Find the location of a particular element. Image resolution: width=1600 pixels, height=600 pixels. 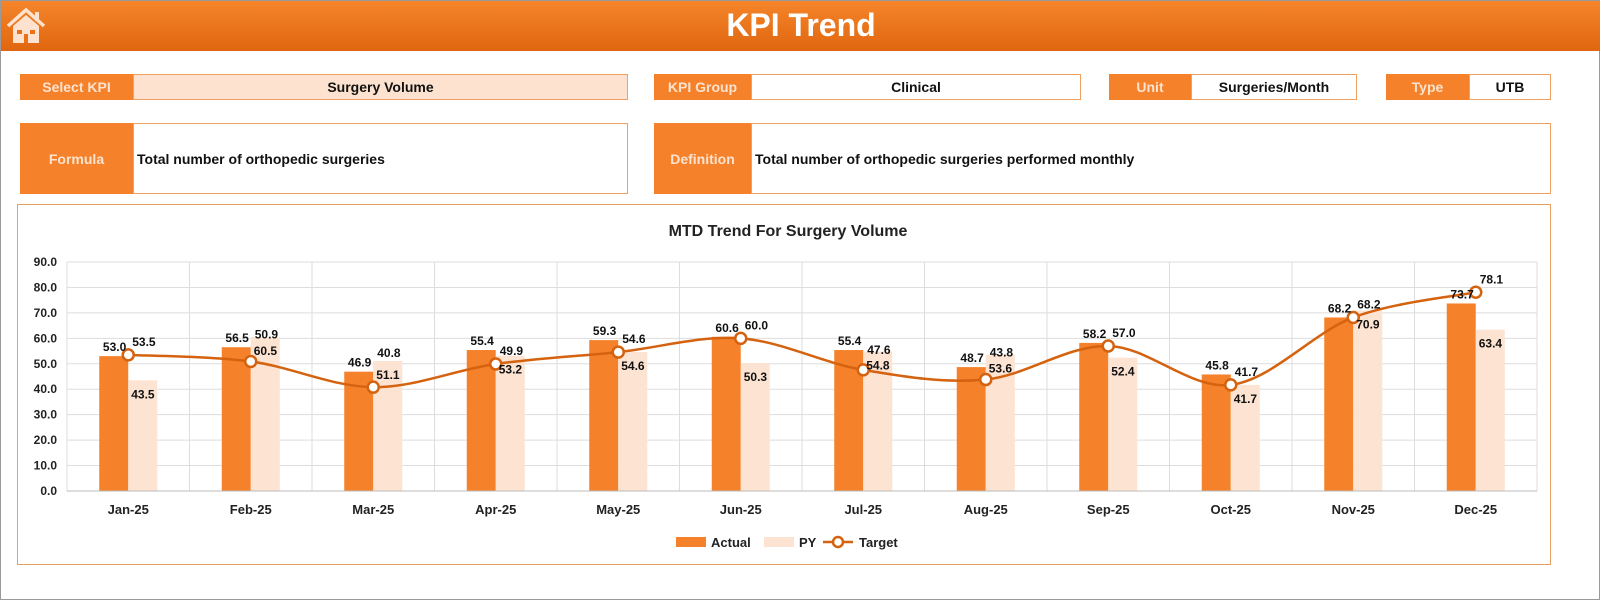

legend-target-label: Target is located at coordinates (878, 542).